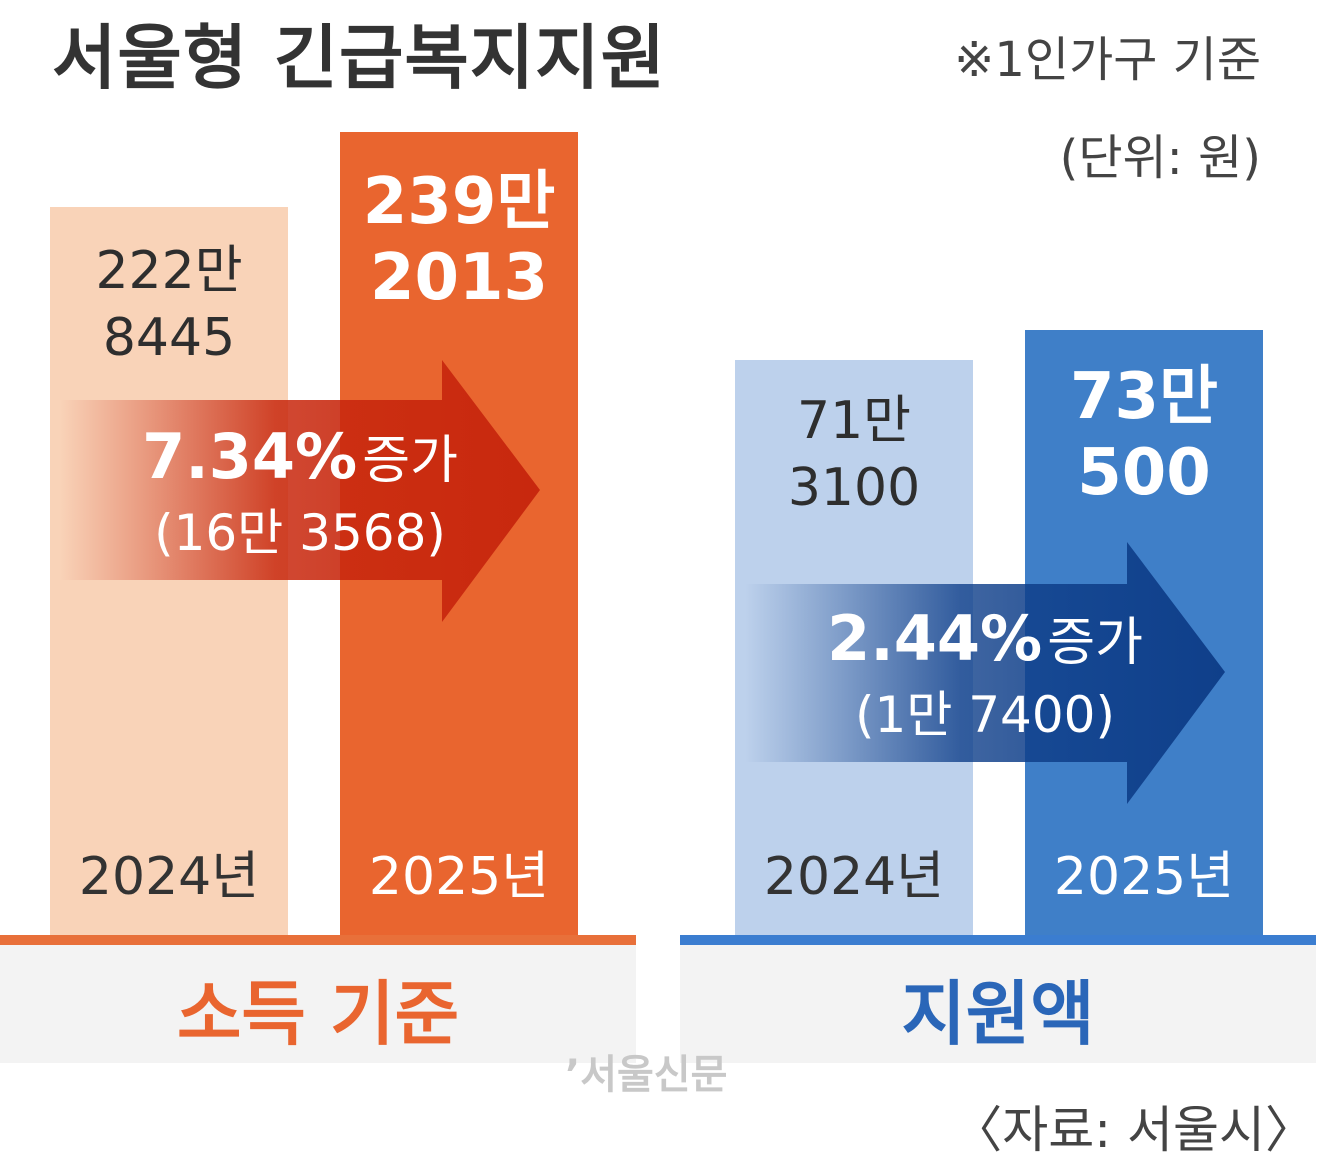 This screenshot has height=1167, width=1333. Describe the element at coordinates (300, 533) in the screenshot. I see `change-income-amount: (16만 3568)` at that location.